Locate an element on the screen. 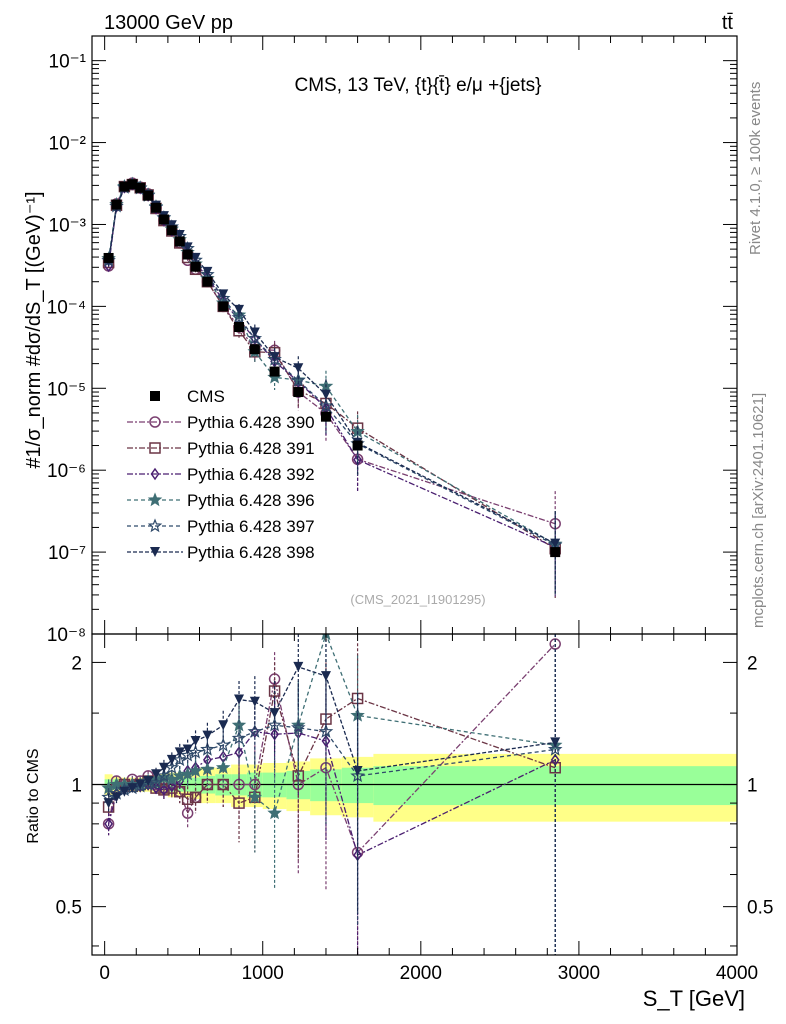 This screenshot has width=786, height=1024. ratio-tick-label-right: 0.5 is located at coordinates (760, 908).